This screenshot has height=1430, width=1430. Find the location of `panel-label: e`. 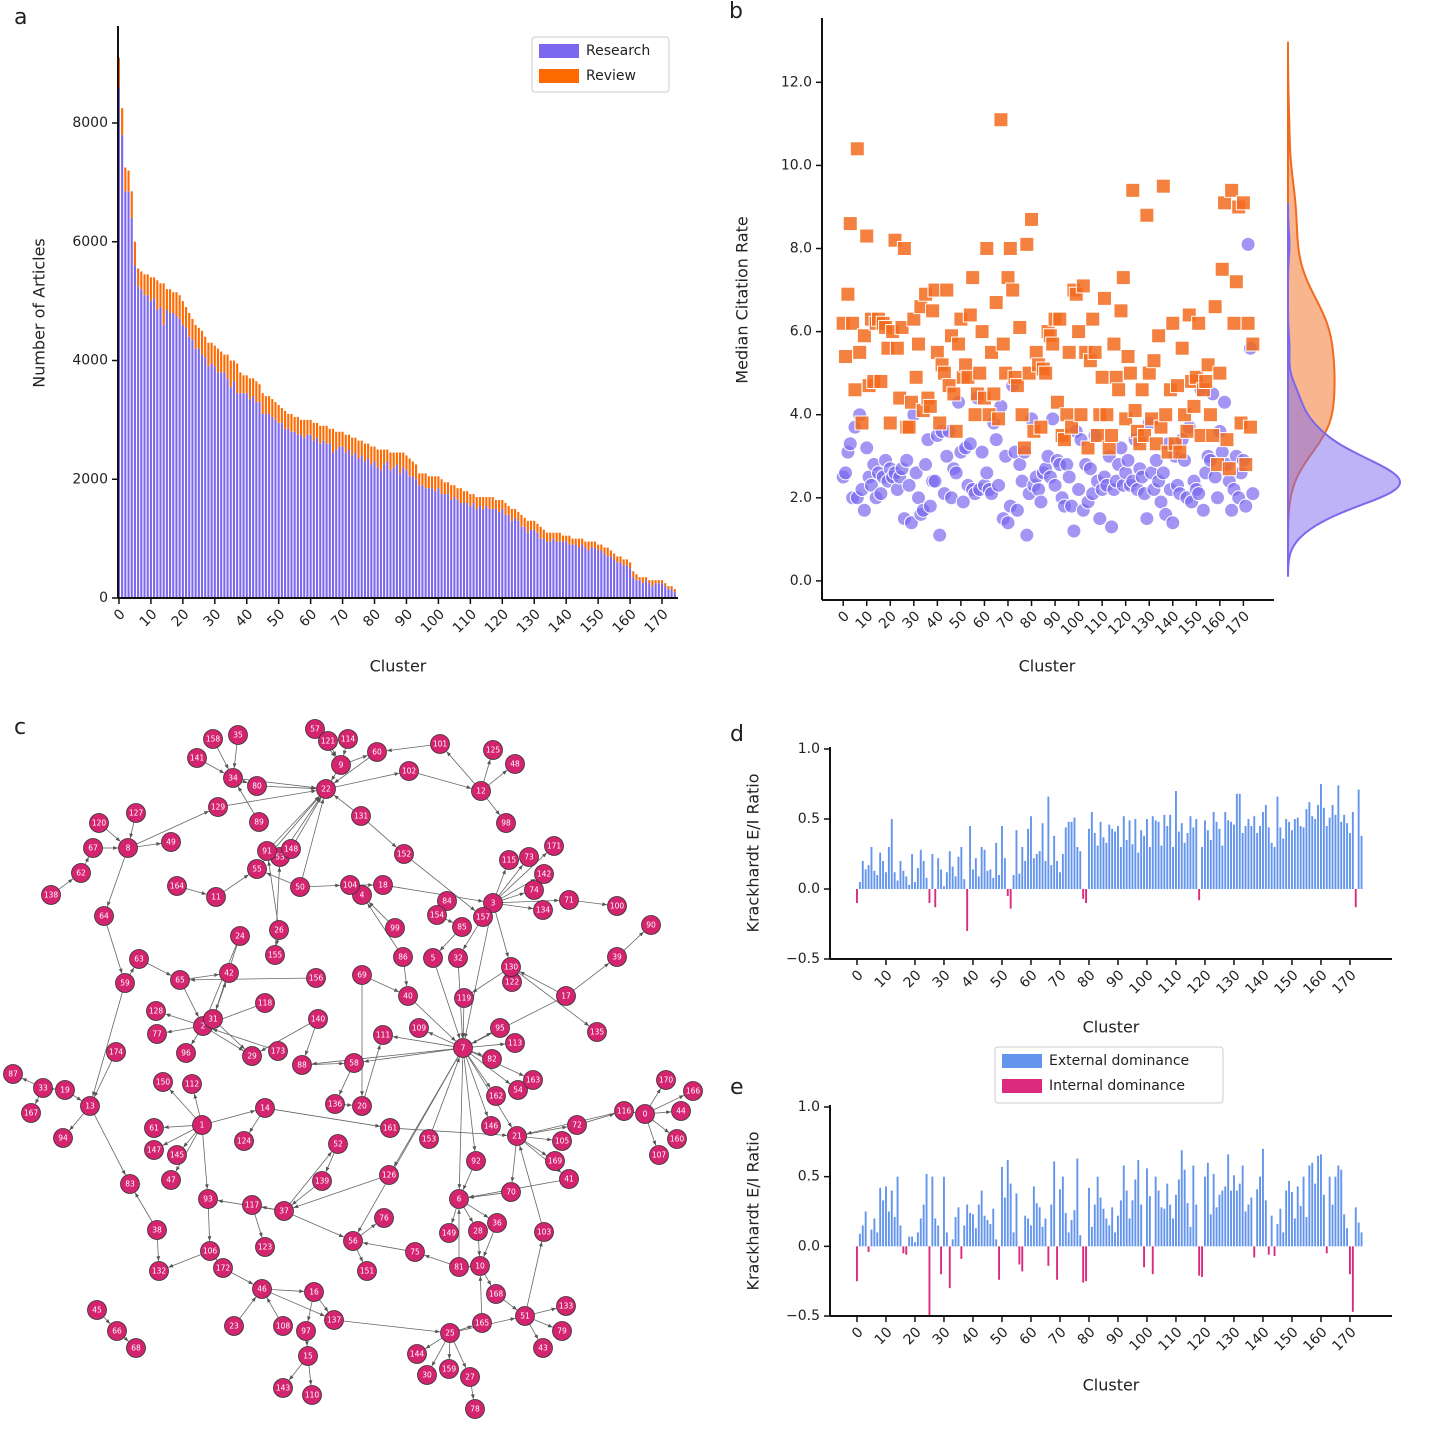

panel-label: e is located at coordinates (737, 1087).